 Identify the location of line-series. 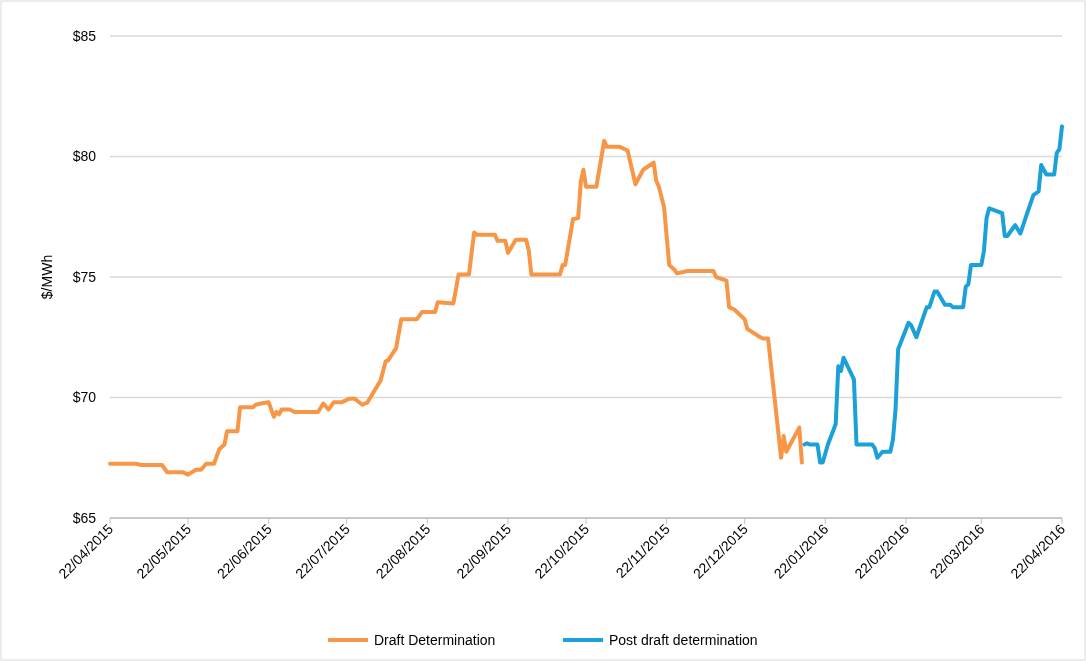
(933, 294).